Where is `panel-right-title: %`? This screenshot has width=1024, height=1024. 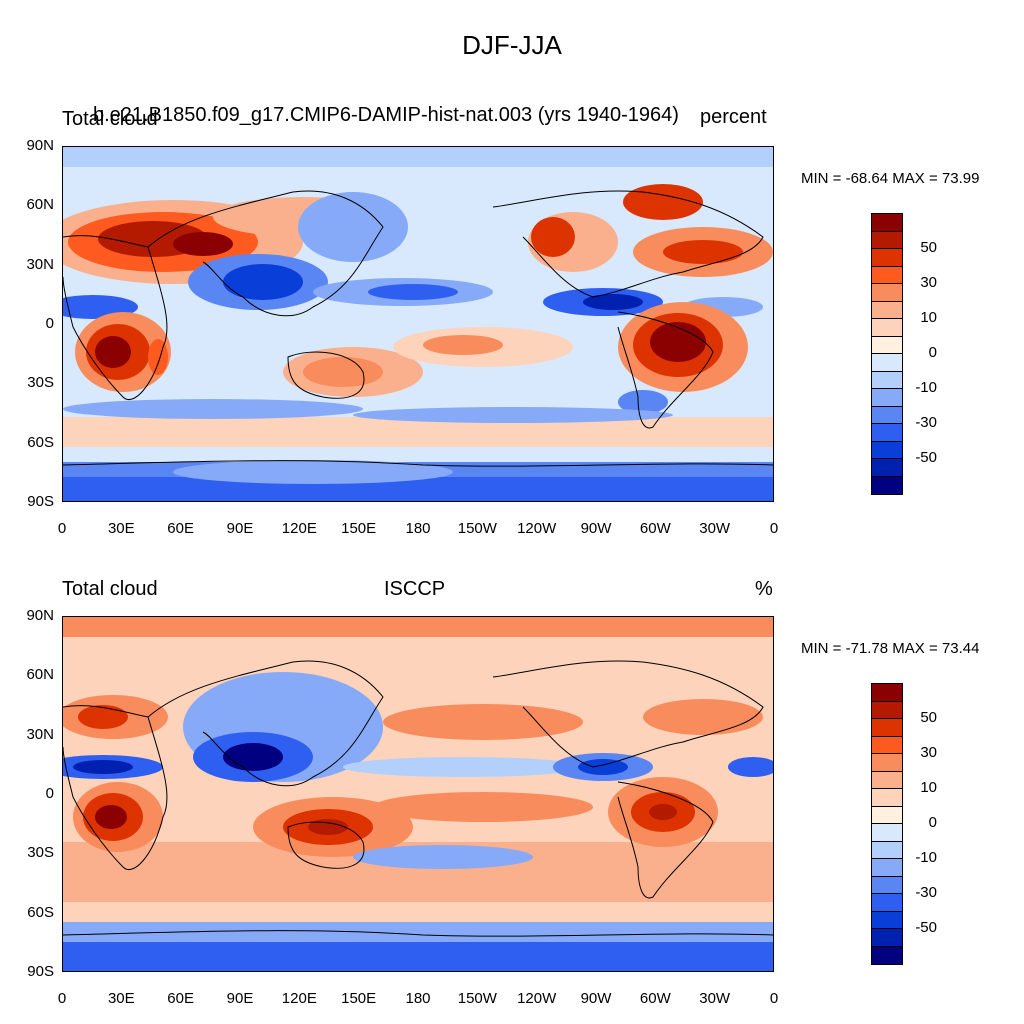
panel-right-title: % is located at coordinates (764, 589).